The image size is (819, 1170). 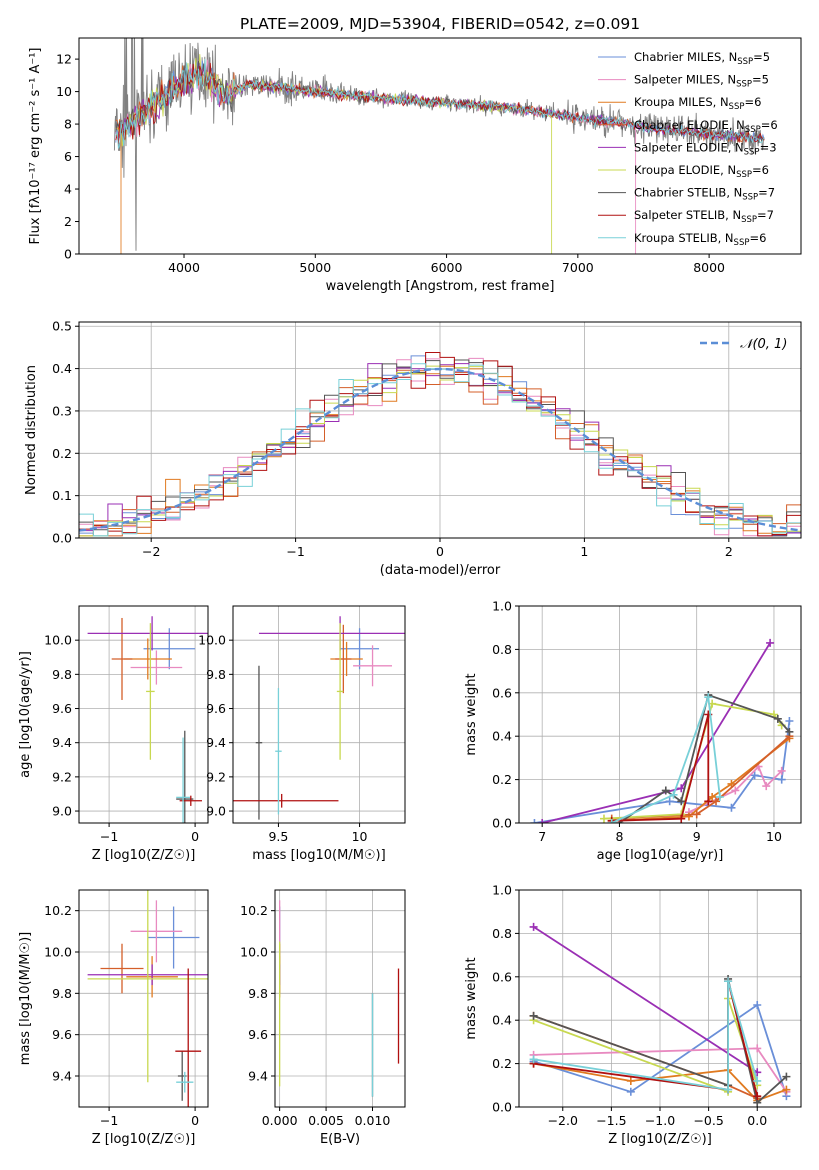 What do you see at coordinates (64, 59) in the screenshot?
I see `y-tick-label: 12` at bounding box center [64, 59].